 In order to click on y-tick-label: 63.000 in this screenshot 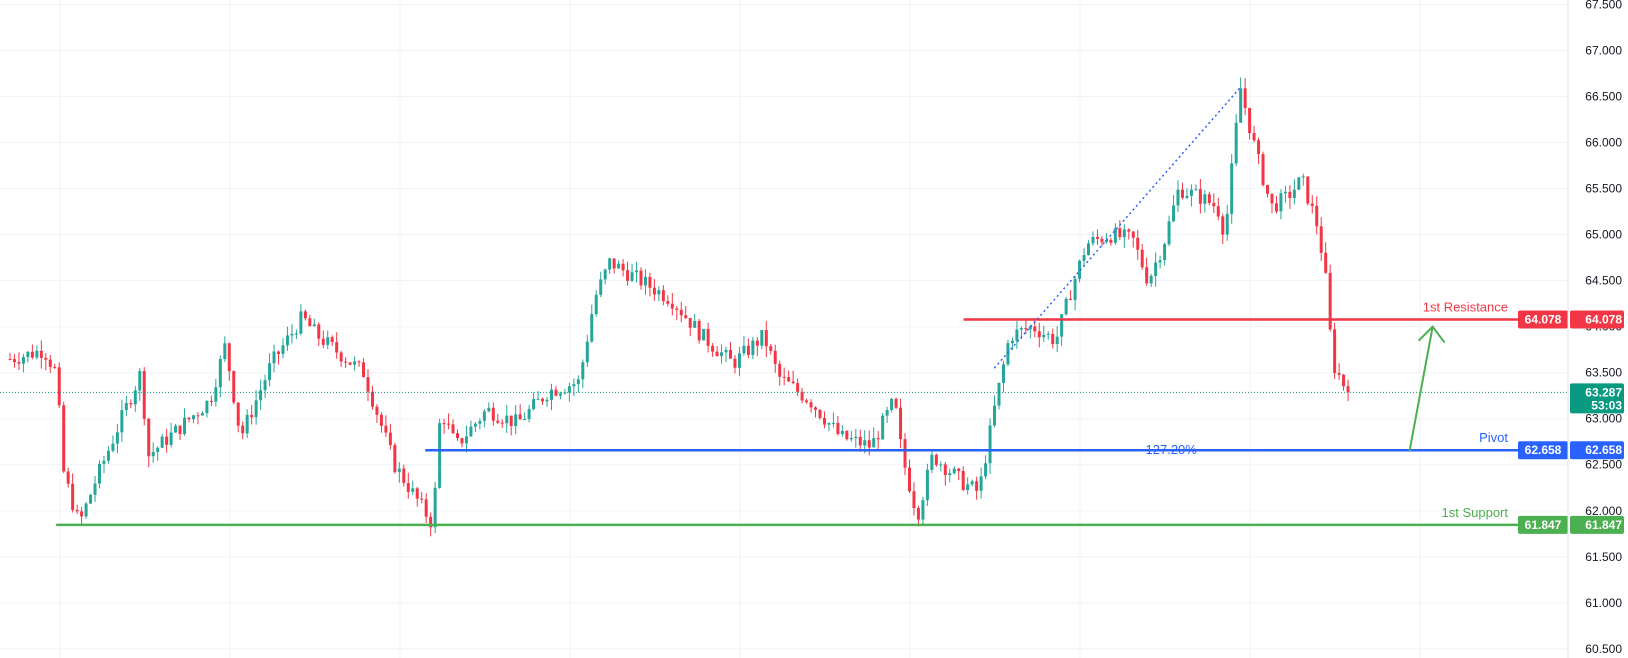, I will do `click(1603, 419)`.